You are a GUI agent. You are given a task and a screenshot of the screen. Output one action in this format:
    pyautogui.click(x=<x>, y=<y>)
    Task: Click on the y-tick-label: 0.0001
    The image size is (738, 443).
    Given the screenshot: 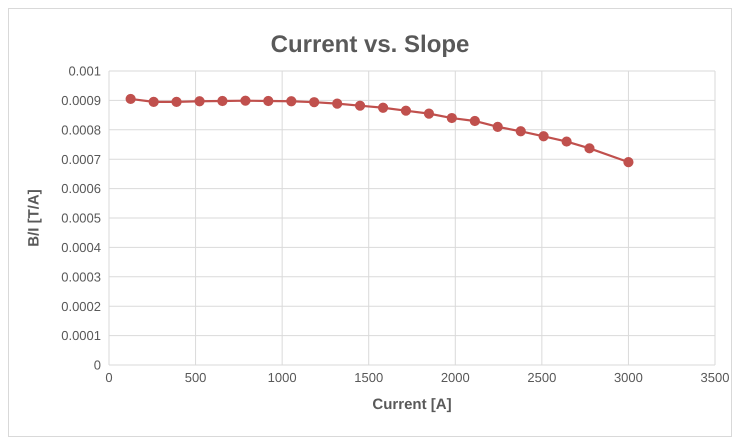 What is the action you would take?
    pyautogui.click(x=81, y=336)
    